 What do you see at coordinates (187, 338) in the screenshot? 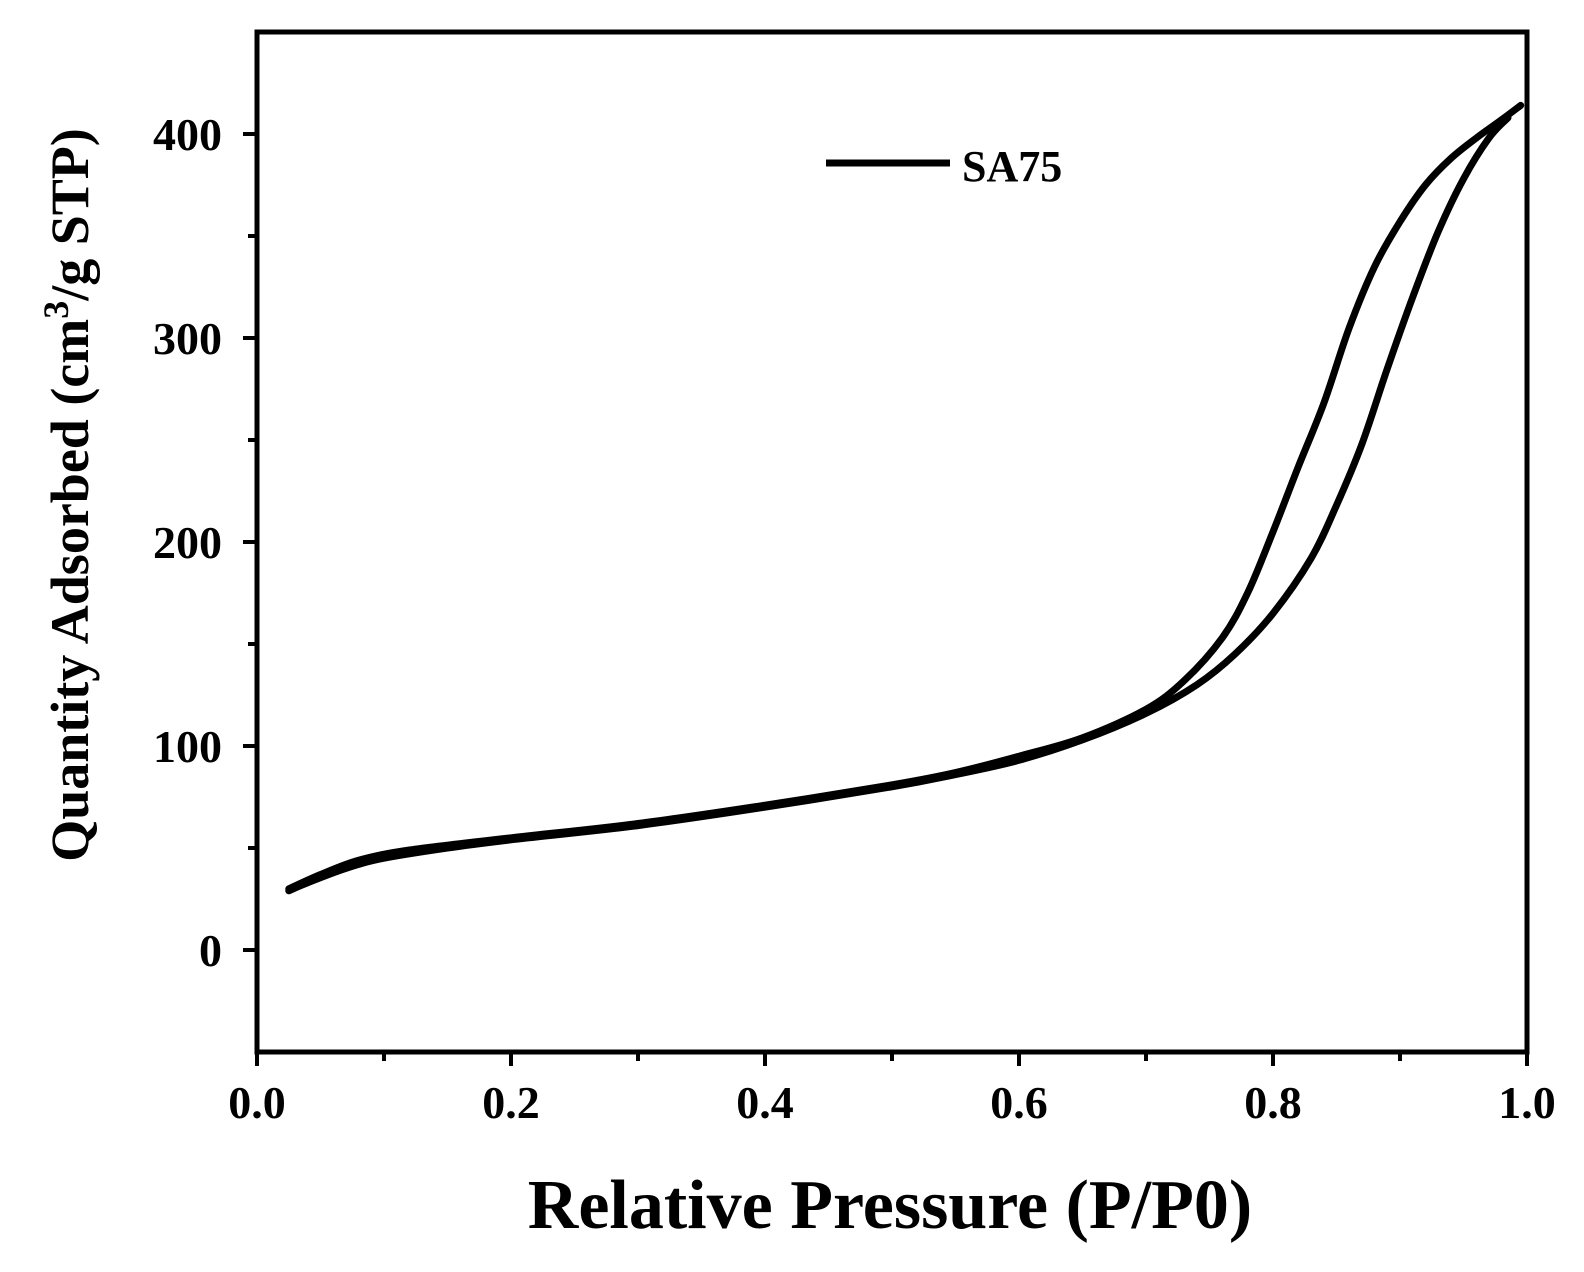
I see `y-tick-label: 300` at bounding box center [187, 338].